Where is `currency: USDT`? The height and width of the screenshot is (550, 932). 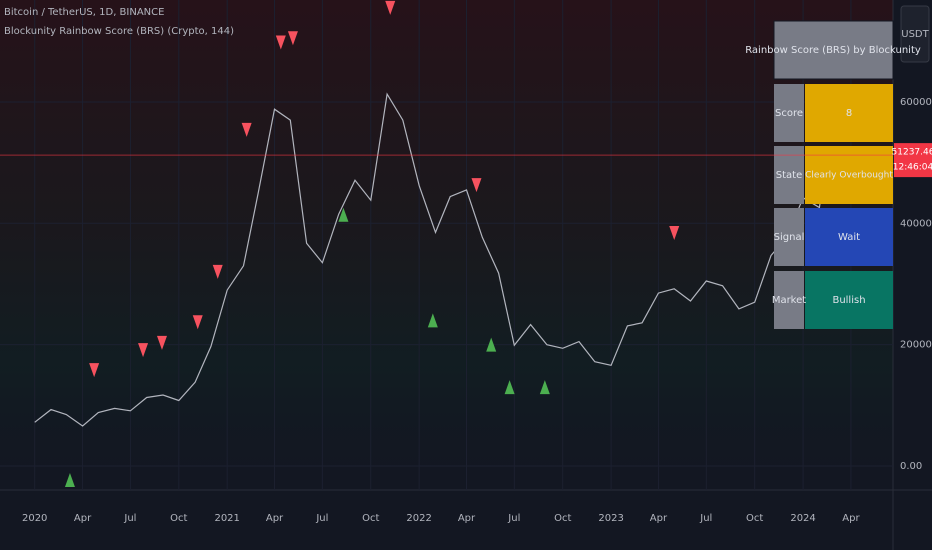 currency: USDT is located at coordinates (915, 34).